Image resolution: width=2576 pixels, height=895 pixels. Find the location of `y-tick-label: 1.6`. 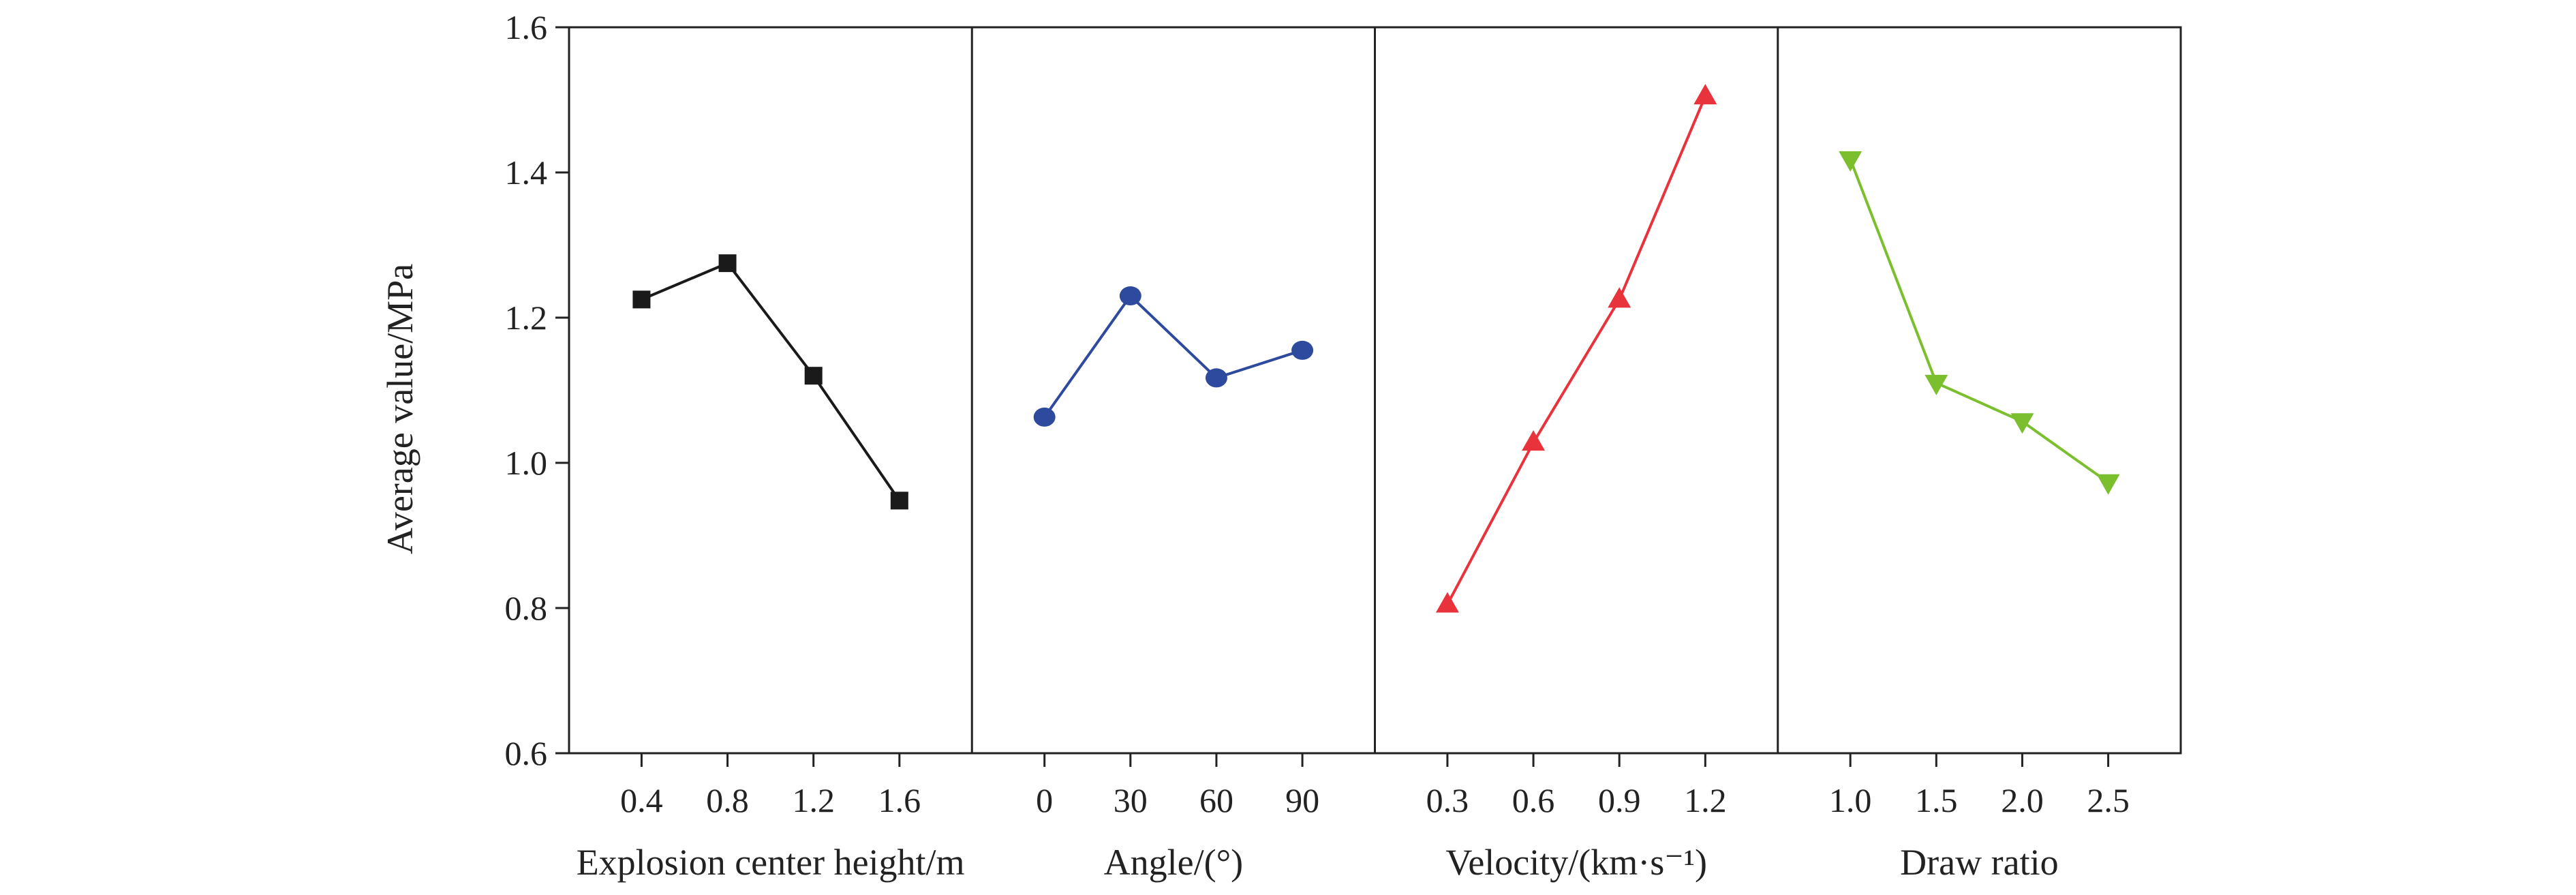

y-tick-label: 1.6 is located at coordinates (526, 27).